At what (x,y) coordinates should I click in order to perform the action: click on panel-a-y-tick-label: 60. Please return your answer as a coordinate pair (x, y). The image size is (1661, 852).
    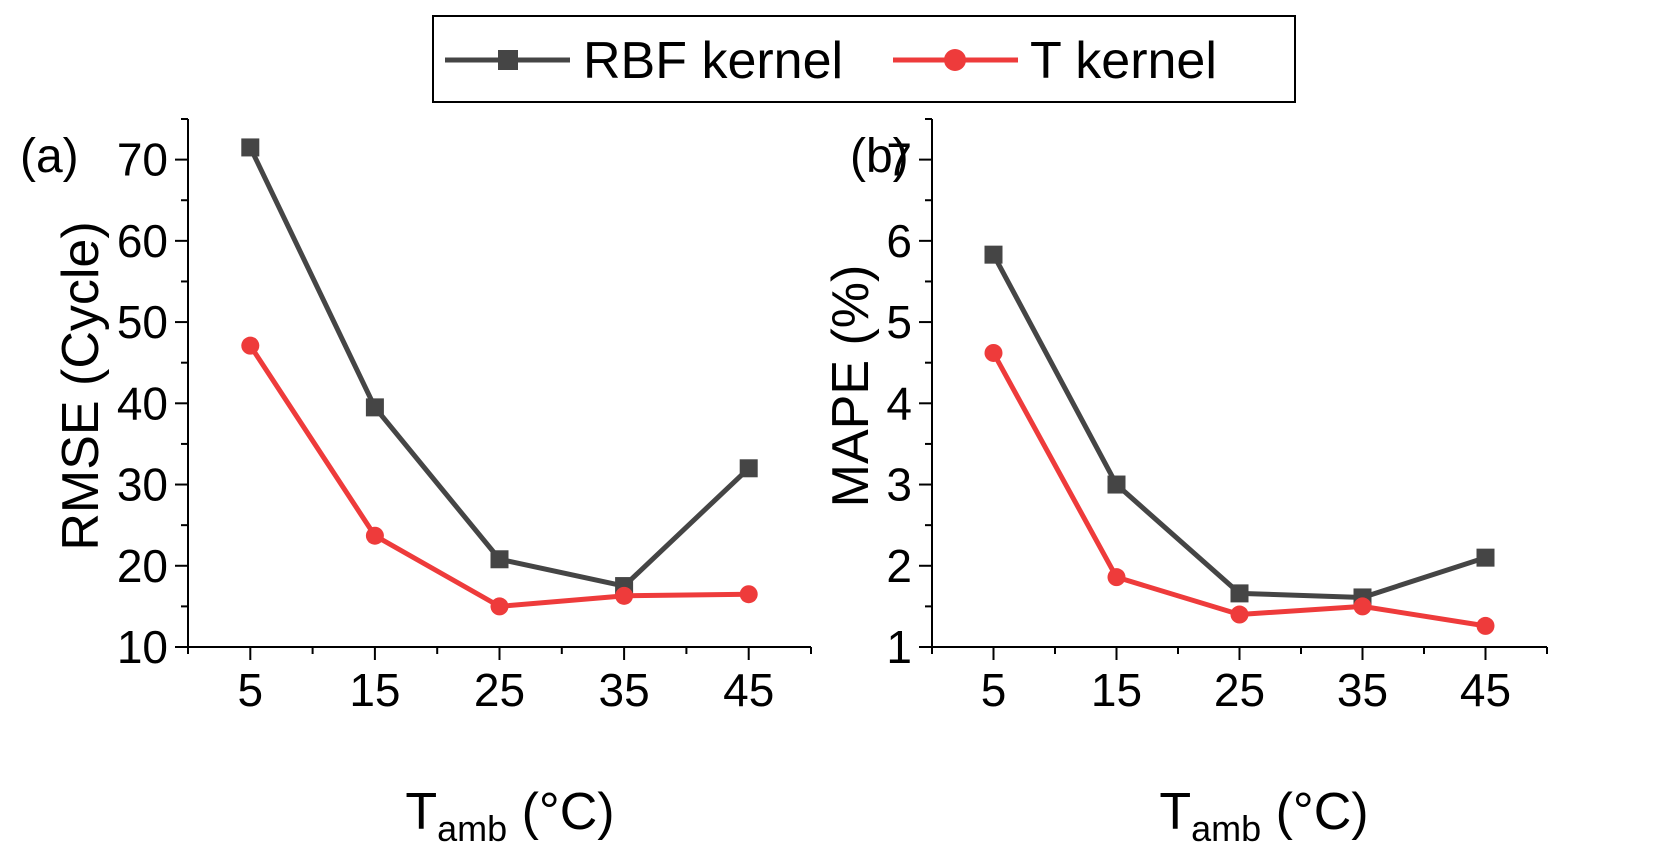
    Looking at the image, I should click on (142, 241).